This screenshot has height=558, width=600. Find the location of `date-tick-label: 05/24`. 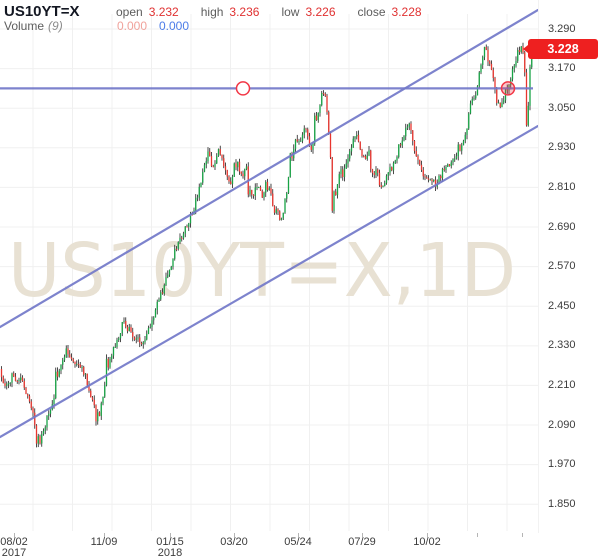

date-tick-label: 05/24 is located at coordinates (298, 542).